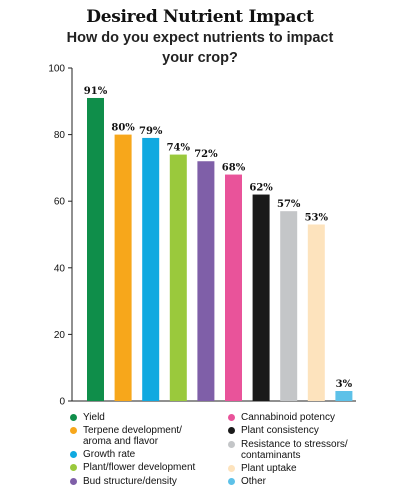 The height and width of the screenshot is (497, 400). I want to click on legend-item: Growth rate, so click(102, 454).